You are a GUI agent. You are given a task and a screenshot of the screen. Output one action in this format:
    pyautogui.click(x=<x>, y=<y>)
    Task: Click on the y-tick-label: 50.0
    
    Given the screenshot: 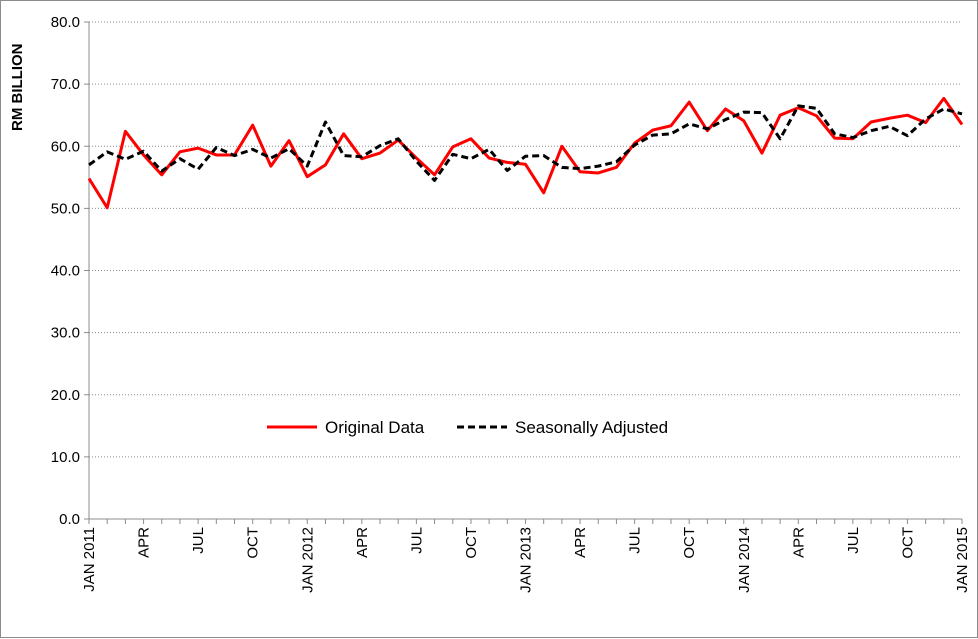 What is the action you would take?
    pyautogui.click(x=65, y=208)
    